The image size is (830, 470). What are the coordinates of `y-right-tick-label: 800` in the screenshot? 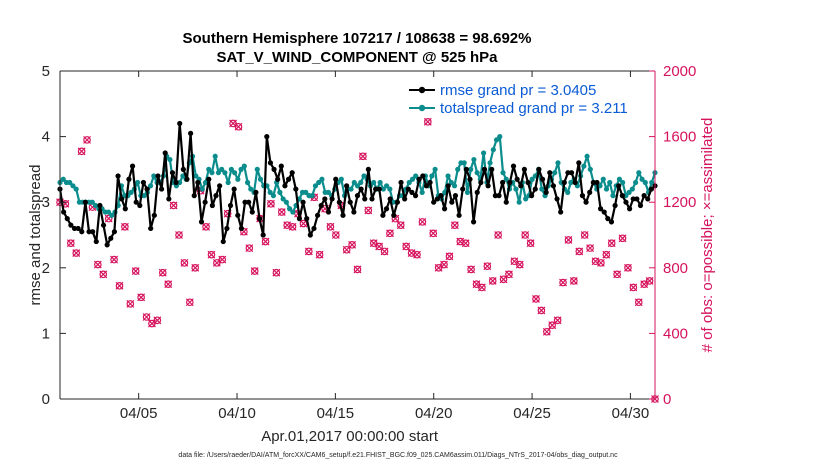 It's located at (675, 268).